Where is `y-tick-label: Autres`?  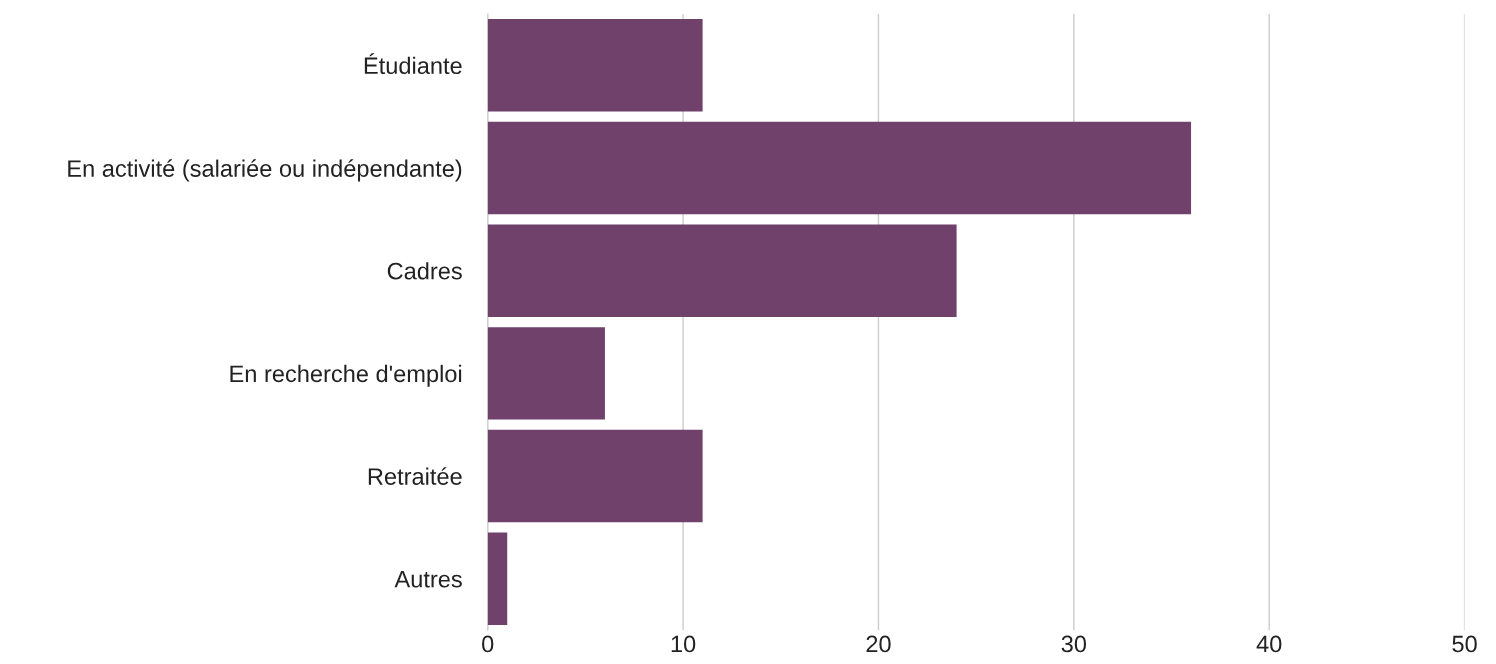
y-tick-label: Autres is located at coordinates (428, 579).